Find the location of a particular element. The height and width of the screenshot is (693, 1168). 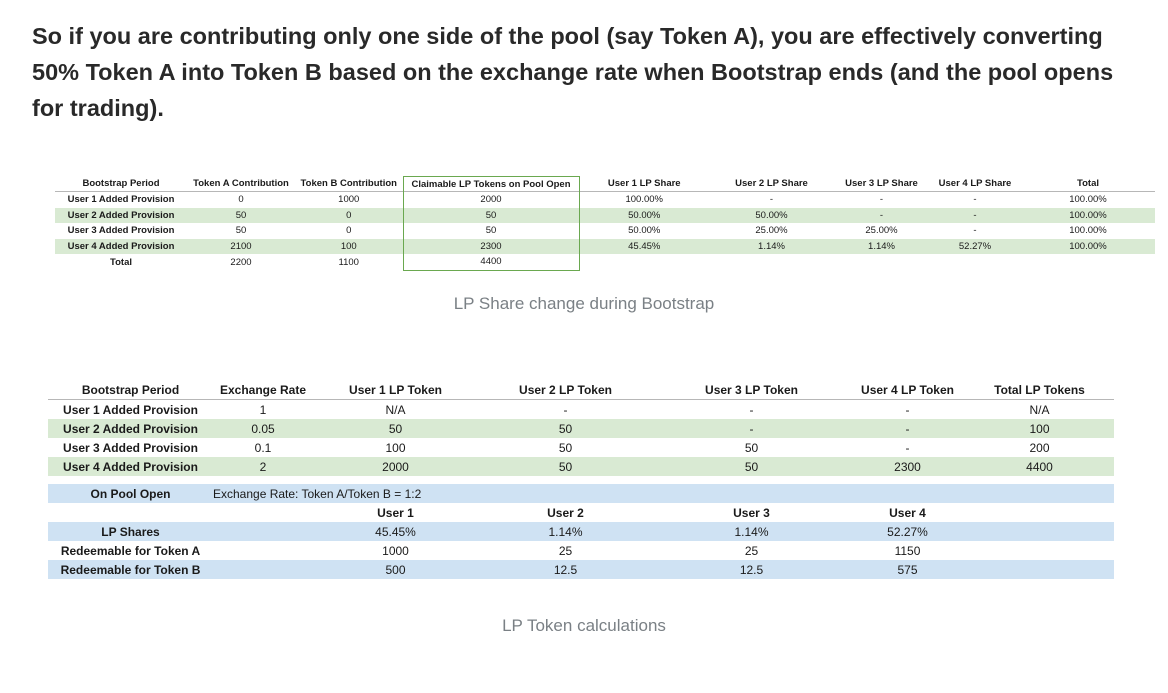

table-cell: 200 is located at coordinates (1039, 447).